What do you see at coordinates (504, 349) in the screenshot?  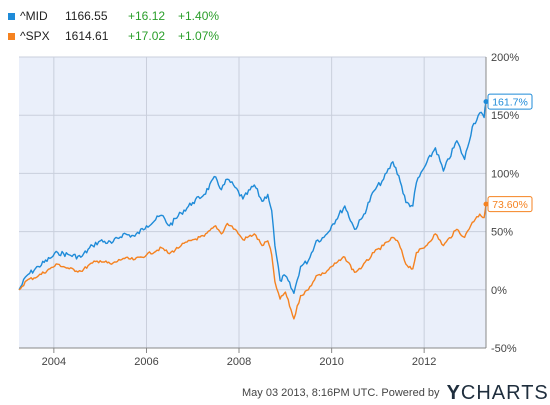 I see `y-tick-label: -50%` at bounding box center [504, 349].